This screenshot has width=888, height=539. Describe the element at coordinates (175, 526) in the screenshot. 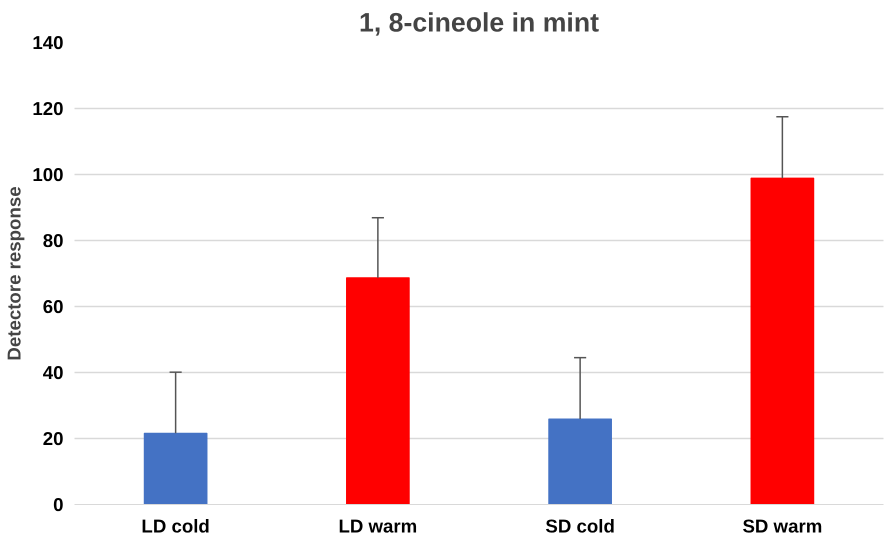

I see `x-tick-label: LD cold` at that location.